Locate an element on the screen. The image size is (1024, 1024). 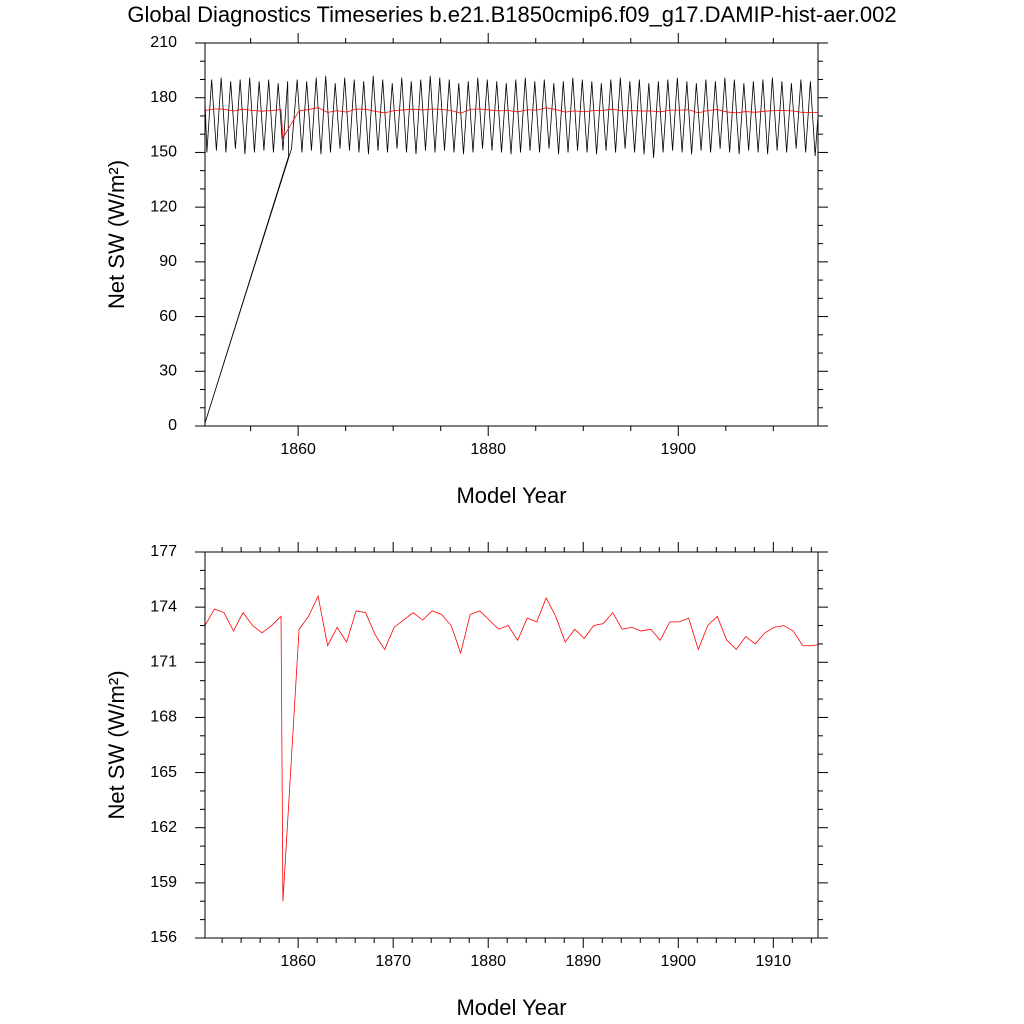
y-tick-label: 156 is located at coordinates (163, 937).